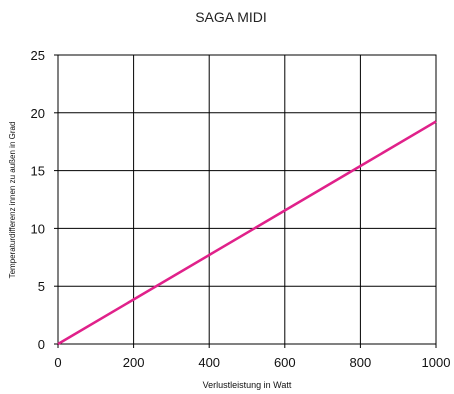  What do you see at coordinates (252, 357) in the screenshot?
I see `x-axis-ticks: 0 200 400 600 800 1000` at bounding box center [252, 357].